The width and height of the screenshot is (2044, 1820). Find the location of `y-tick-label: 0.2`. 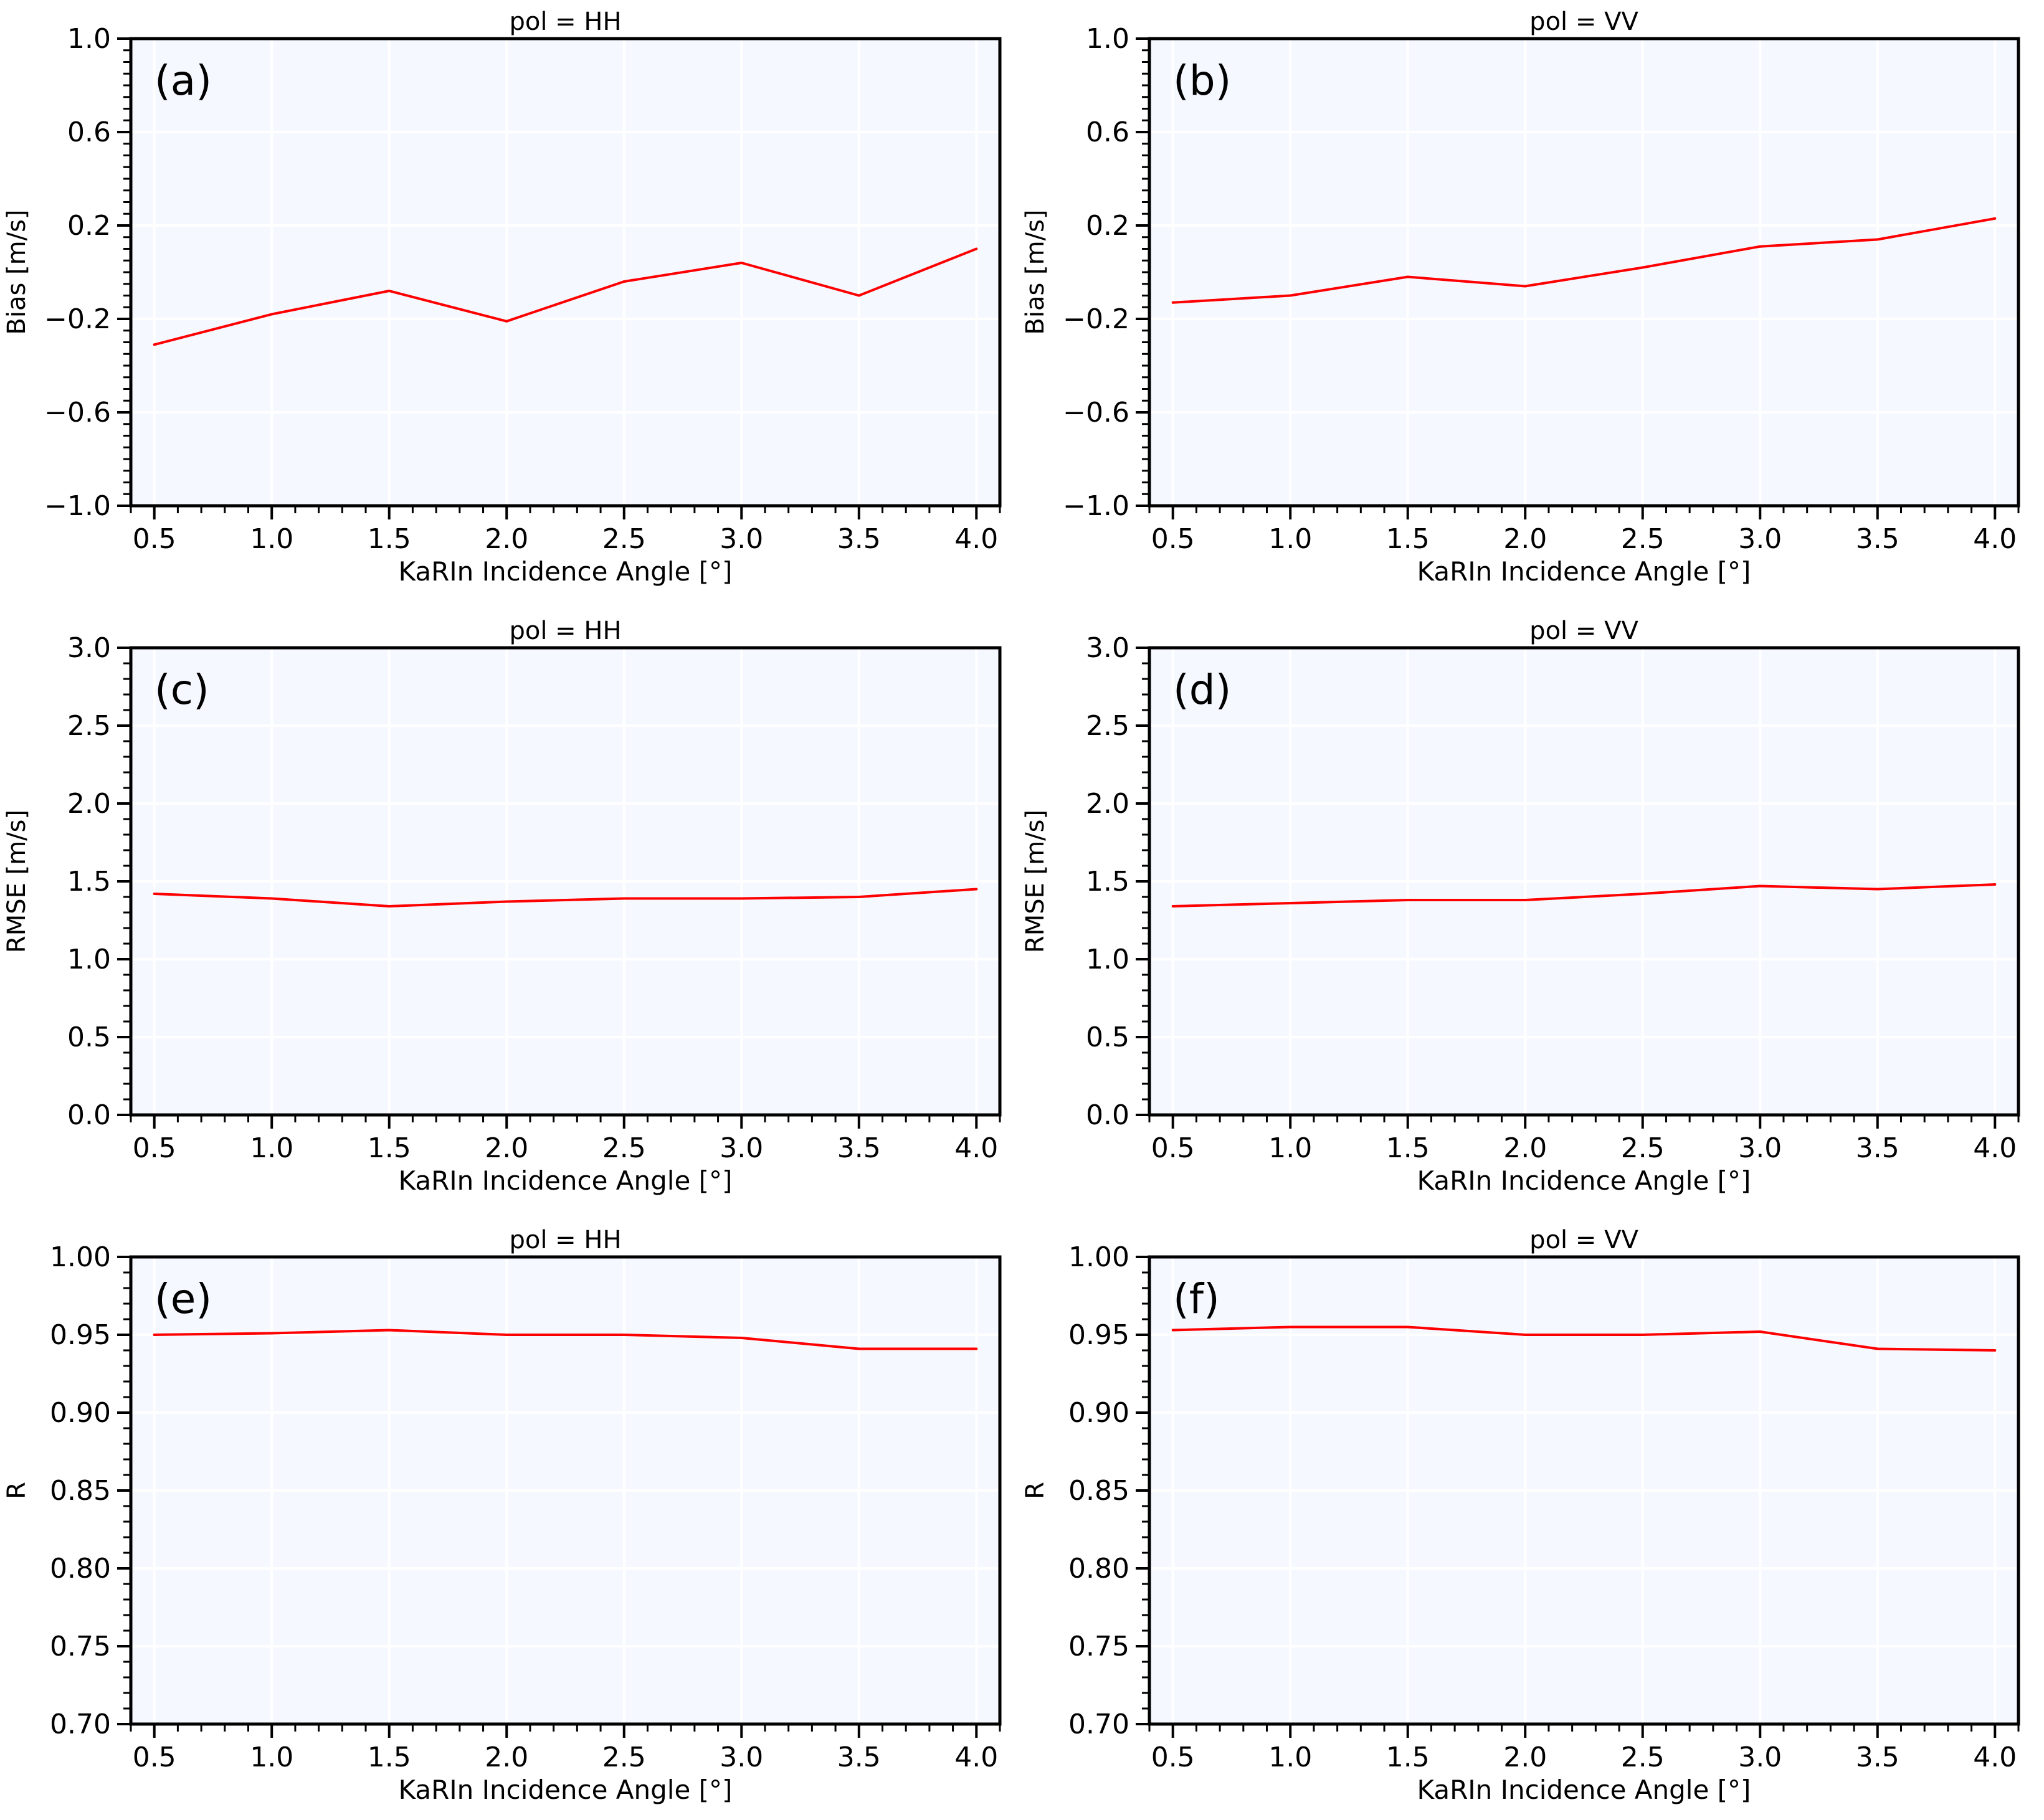

y-tick-label: 0.2 is located at coordinates (1107, 226).